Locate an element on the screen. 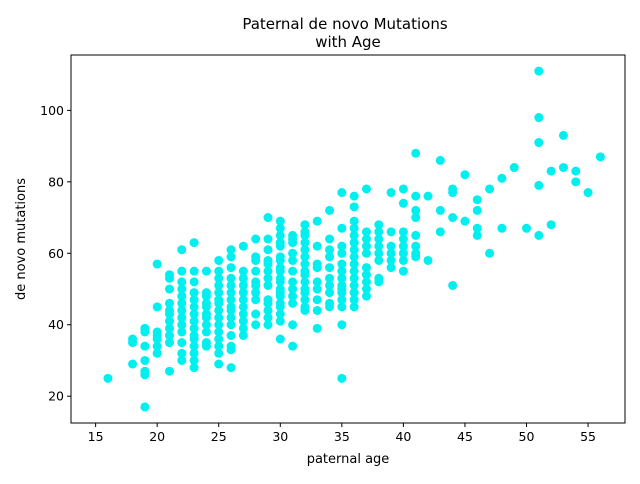 This screenshot has width=640, height=484. x-tick-label: 25 is located at coordinates (219, 436).